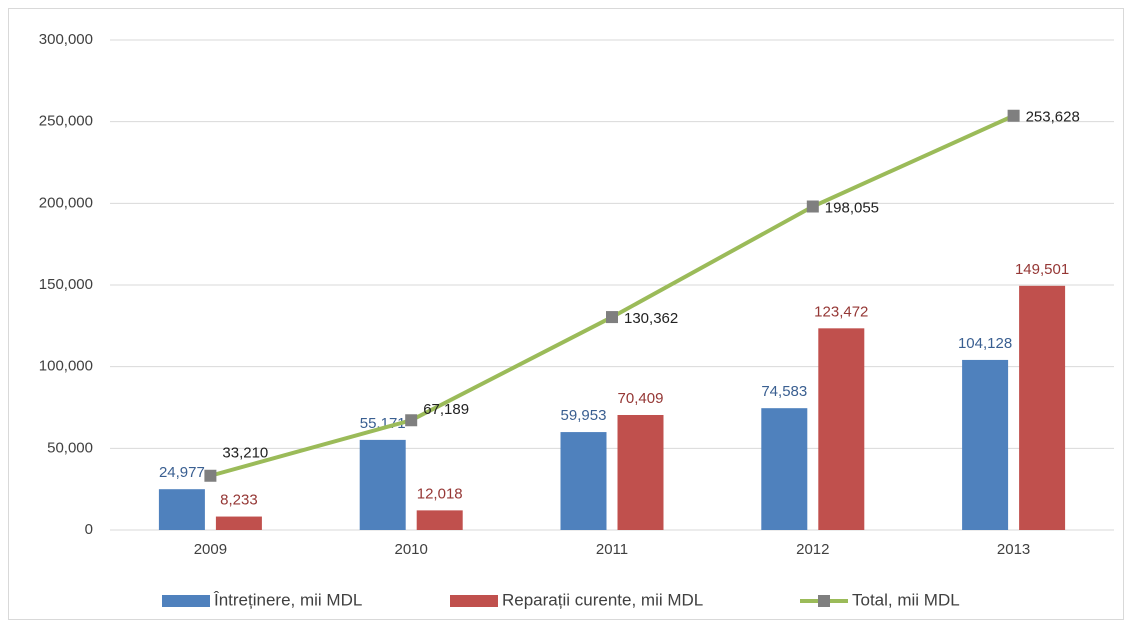  Describe the element at coordinates (1042, 269) in the screenshot. I see `data-label: 149,501` at that location.